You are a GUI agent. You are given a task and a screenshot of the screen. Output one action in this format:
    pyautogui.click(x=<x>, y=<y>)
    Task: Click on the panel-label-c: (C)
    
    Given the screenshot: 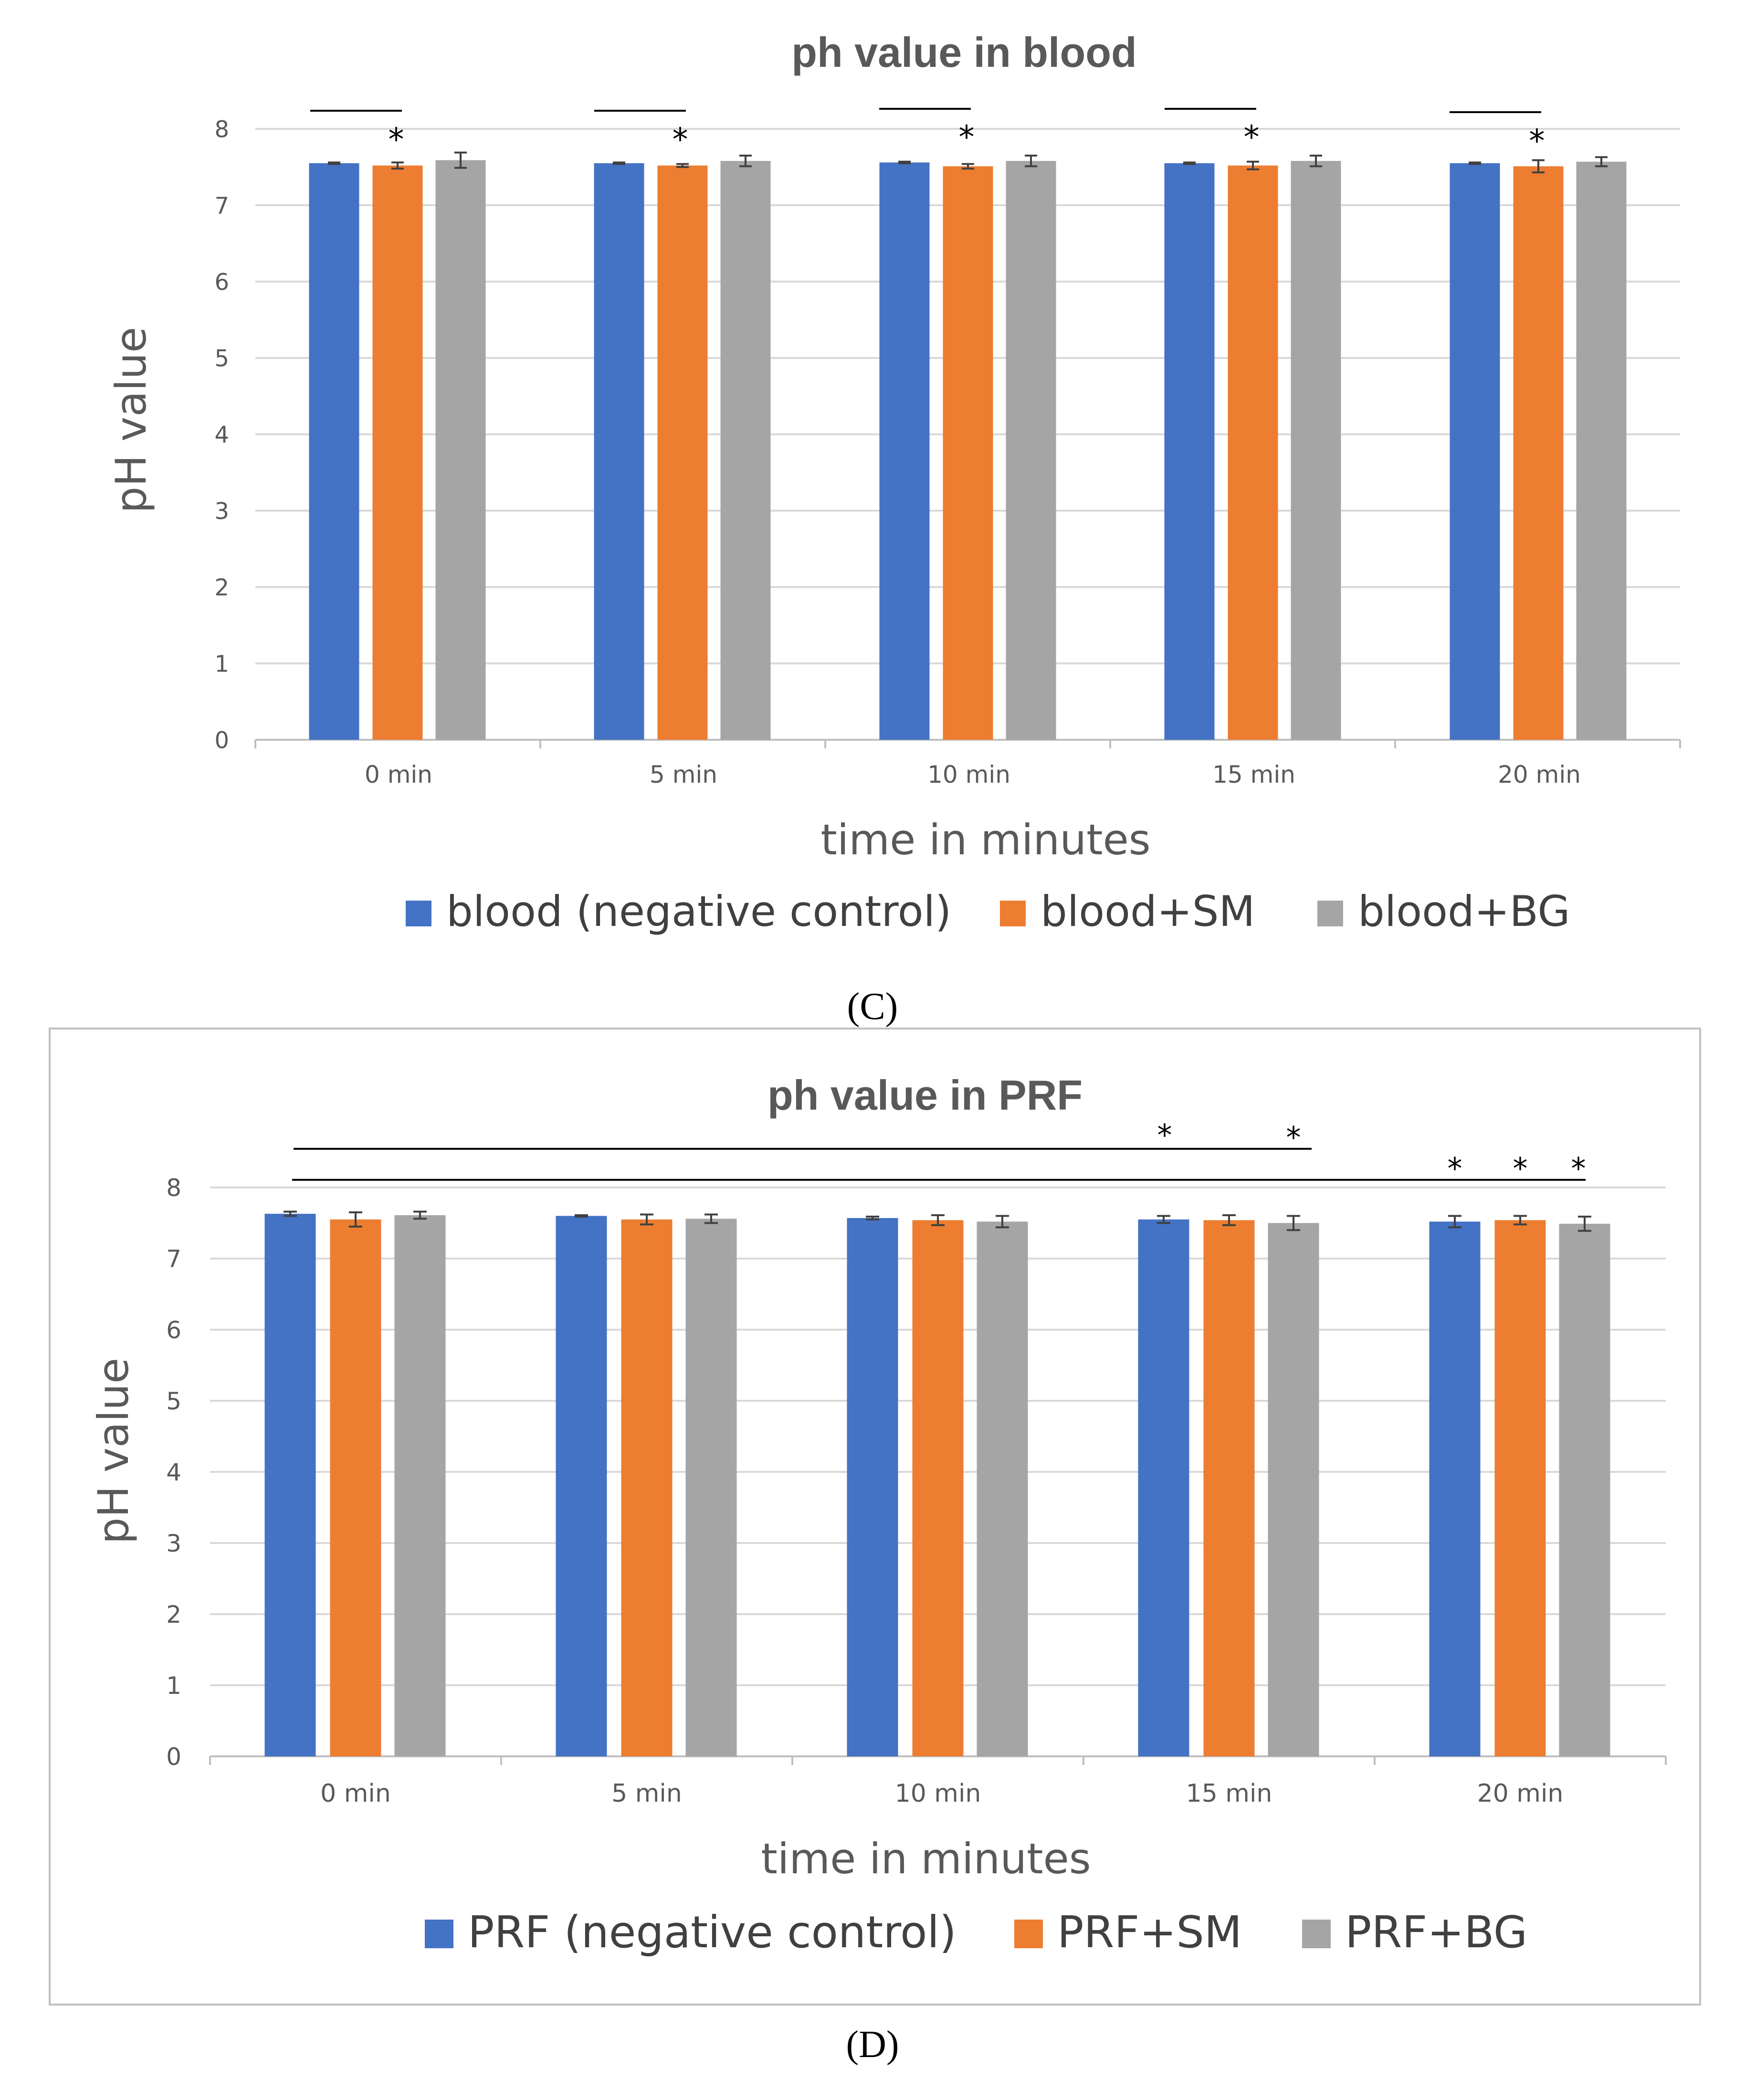 What is the action you would take?
    pyautogui.click(x=872, y=1007)
    